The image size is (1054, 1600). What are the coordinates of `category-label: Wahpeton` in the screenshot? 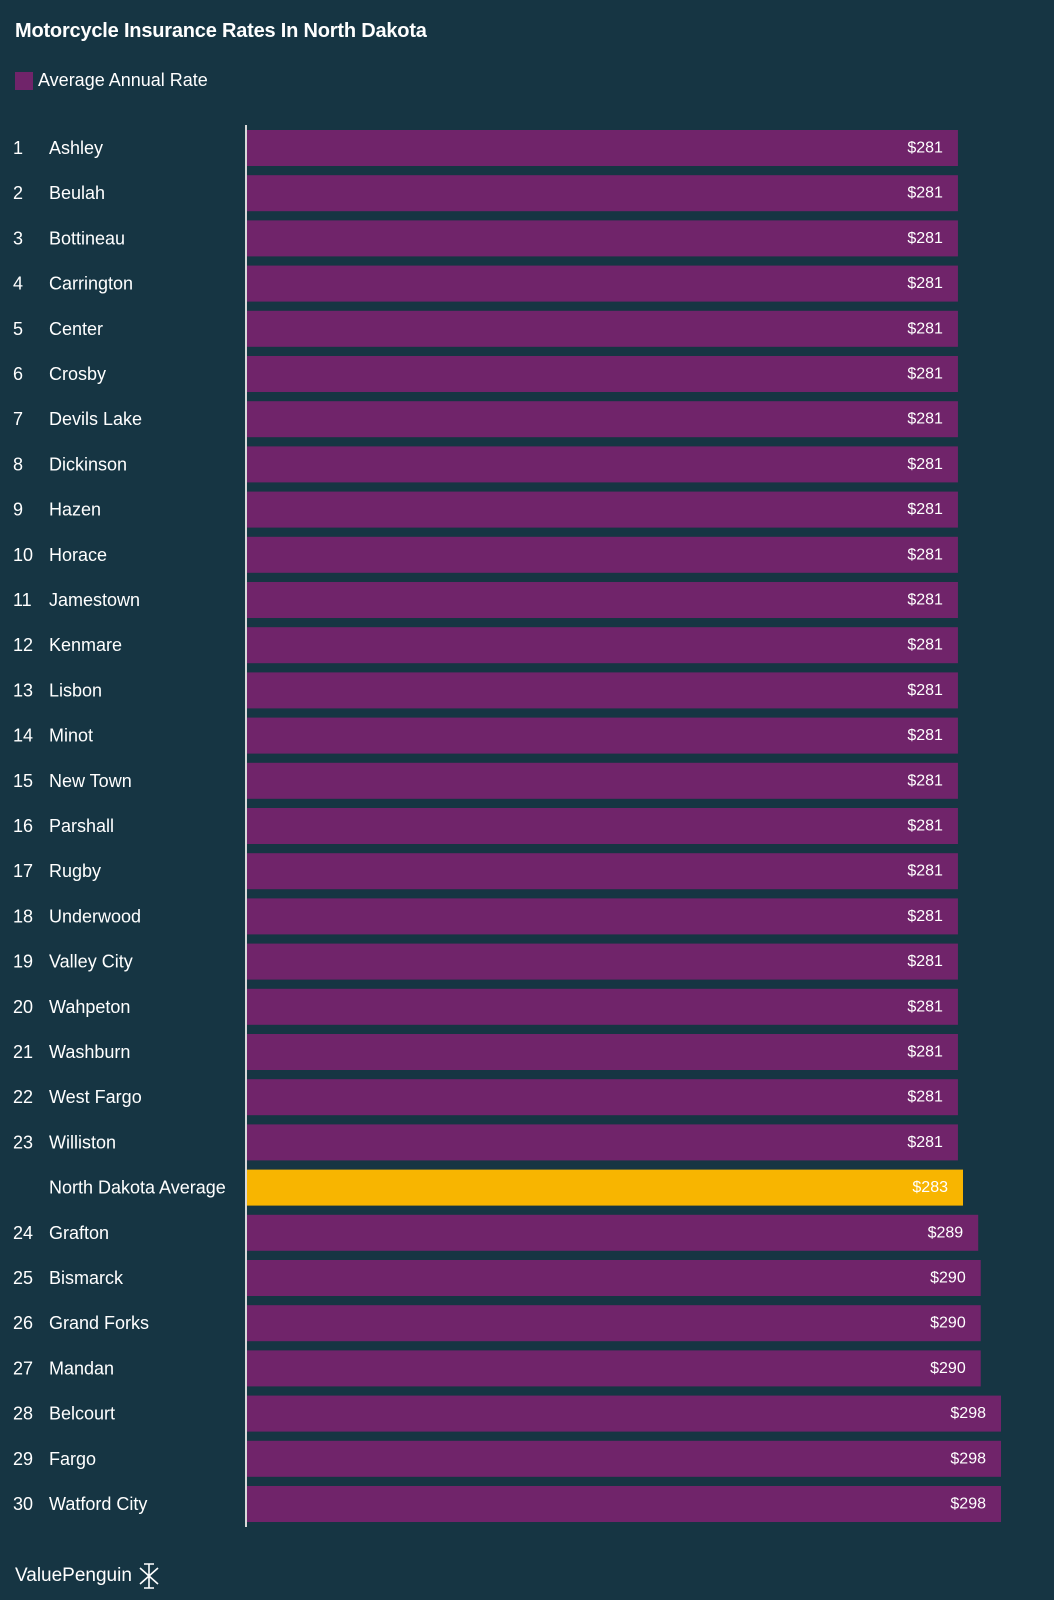 It's located at (89, 1007).